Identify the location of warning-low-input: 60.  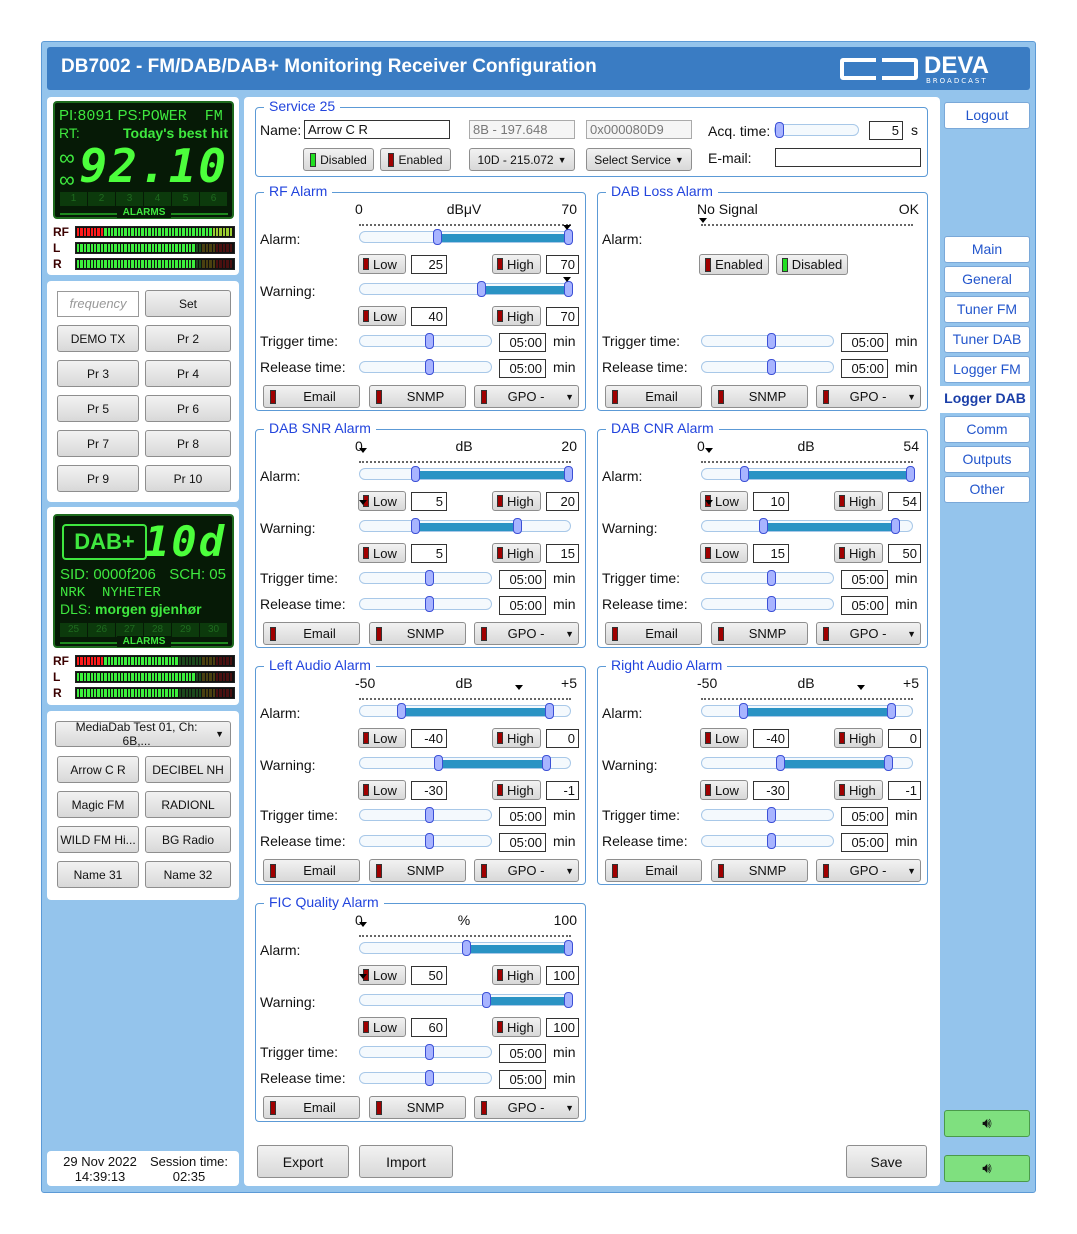
(429, 1027).